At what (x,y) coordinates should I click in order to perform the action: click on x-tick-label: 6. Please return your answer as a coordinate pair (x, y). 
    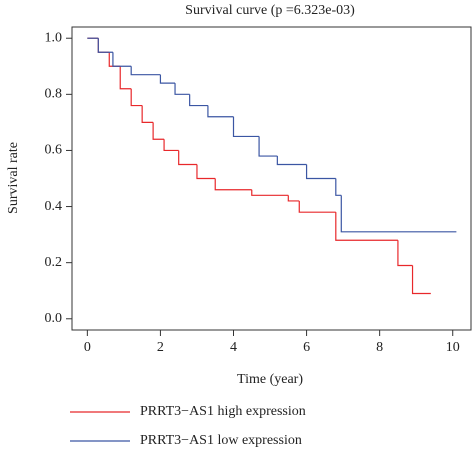
    Looking at the image, I should click on (306, 347).